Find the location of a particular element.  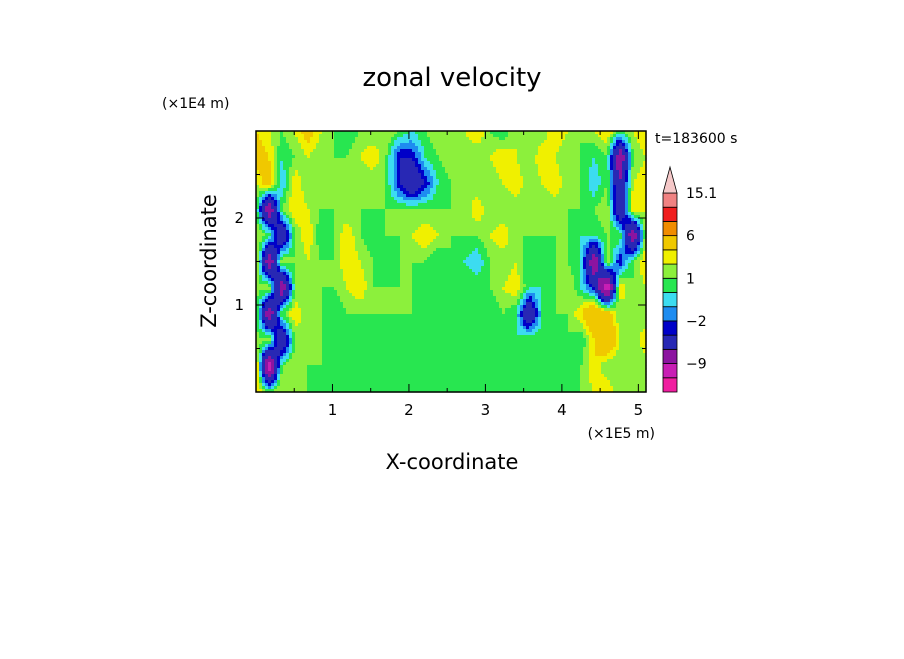

chart-title: zonal velocity is located at coordinates (451, 78).